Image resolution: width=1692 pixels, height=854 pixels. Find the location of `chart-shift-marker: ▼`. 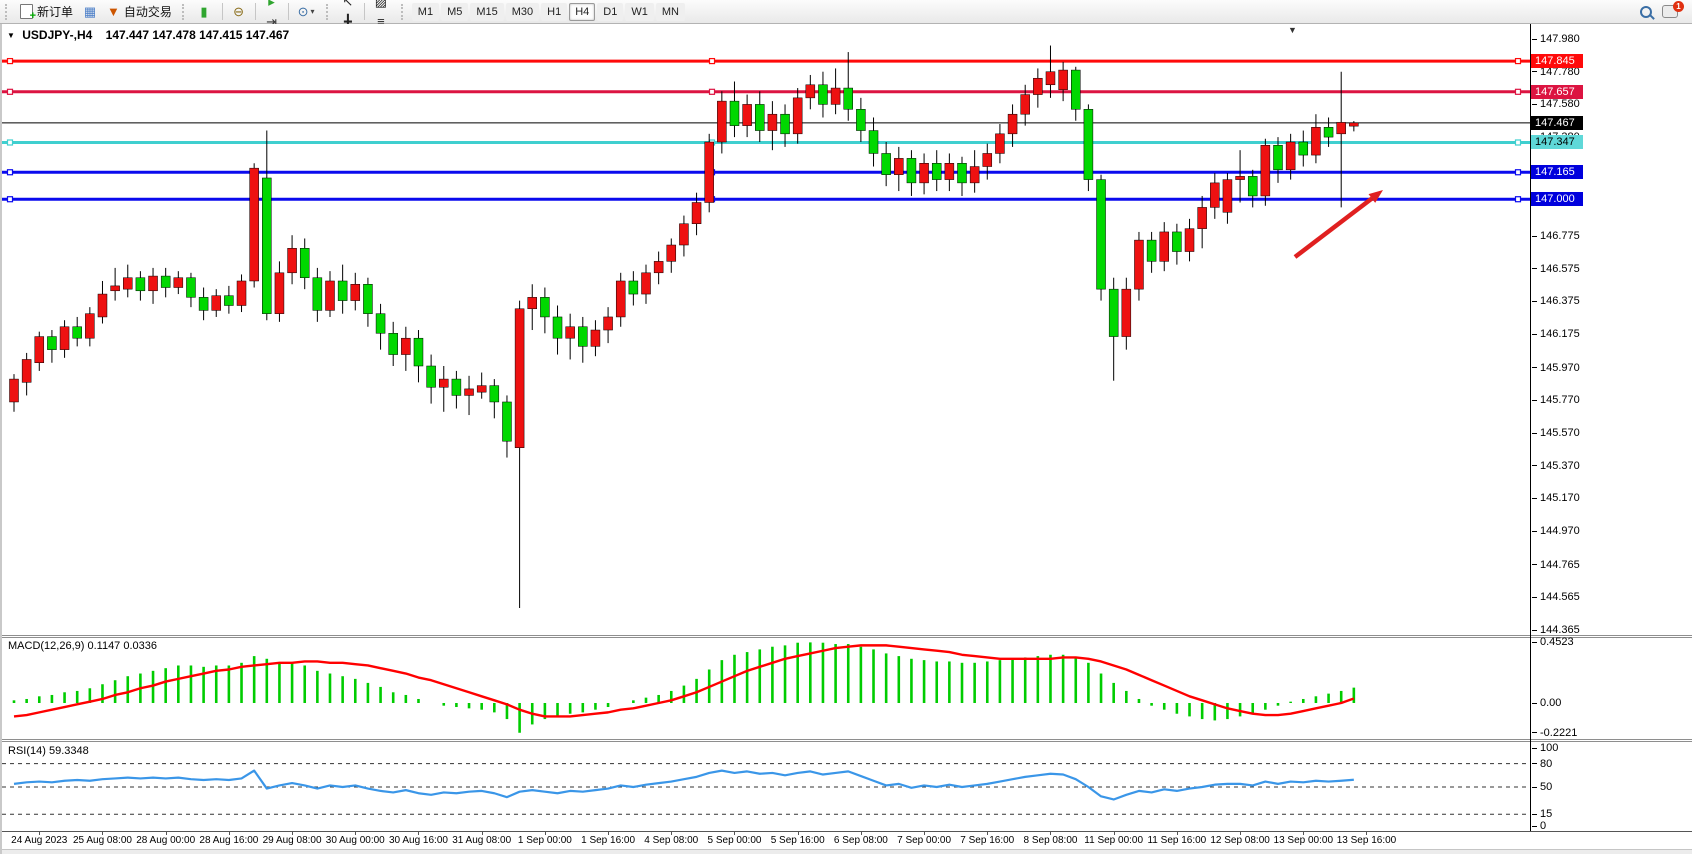

chart-shift-marker: ▼ is located at coordinates (1292, 30).